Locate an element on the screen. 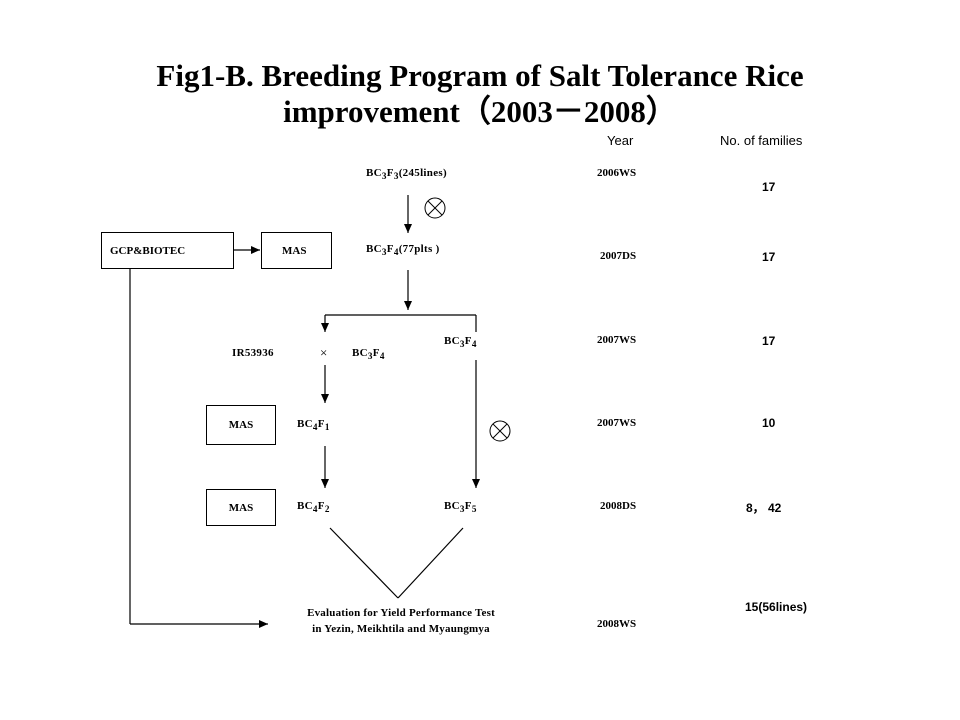 This screenshot has height=720, width=960. mas-label-f2: MAS is located at coordinates (241, 507).